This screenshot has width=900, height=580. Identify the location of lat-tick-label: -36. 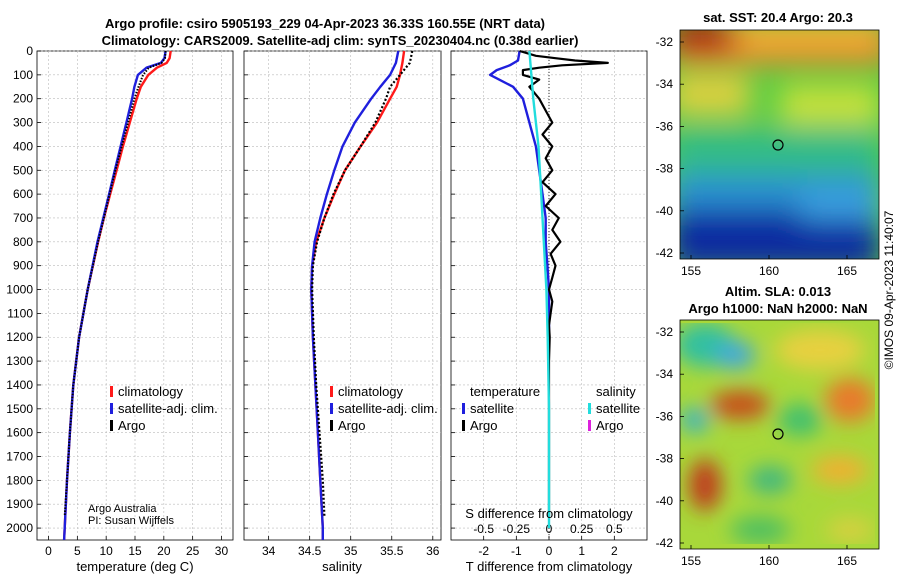
(665, 126).